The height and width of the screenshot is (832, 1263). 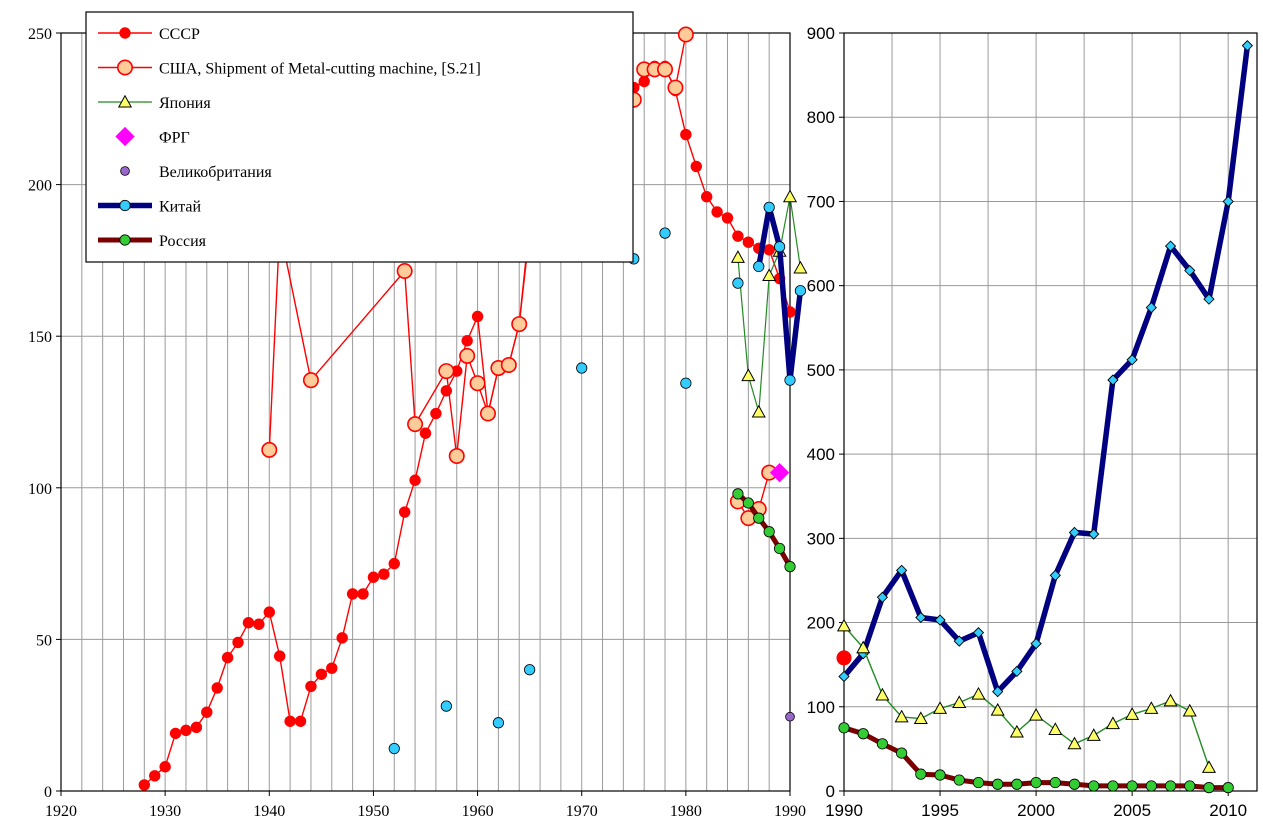 What do you see at coordinates (1132, 810) in the screenshot?
I see `tick-label-x: 2005` at bounding box center [1132, 810].